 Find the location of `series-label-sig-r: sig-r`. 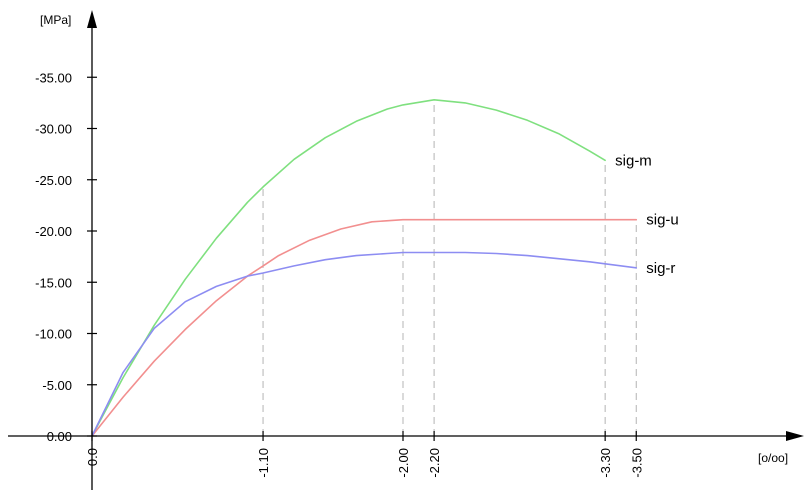

series-label-sig-r: sig-r is located at coordinates (660, 268).